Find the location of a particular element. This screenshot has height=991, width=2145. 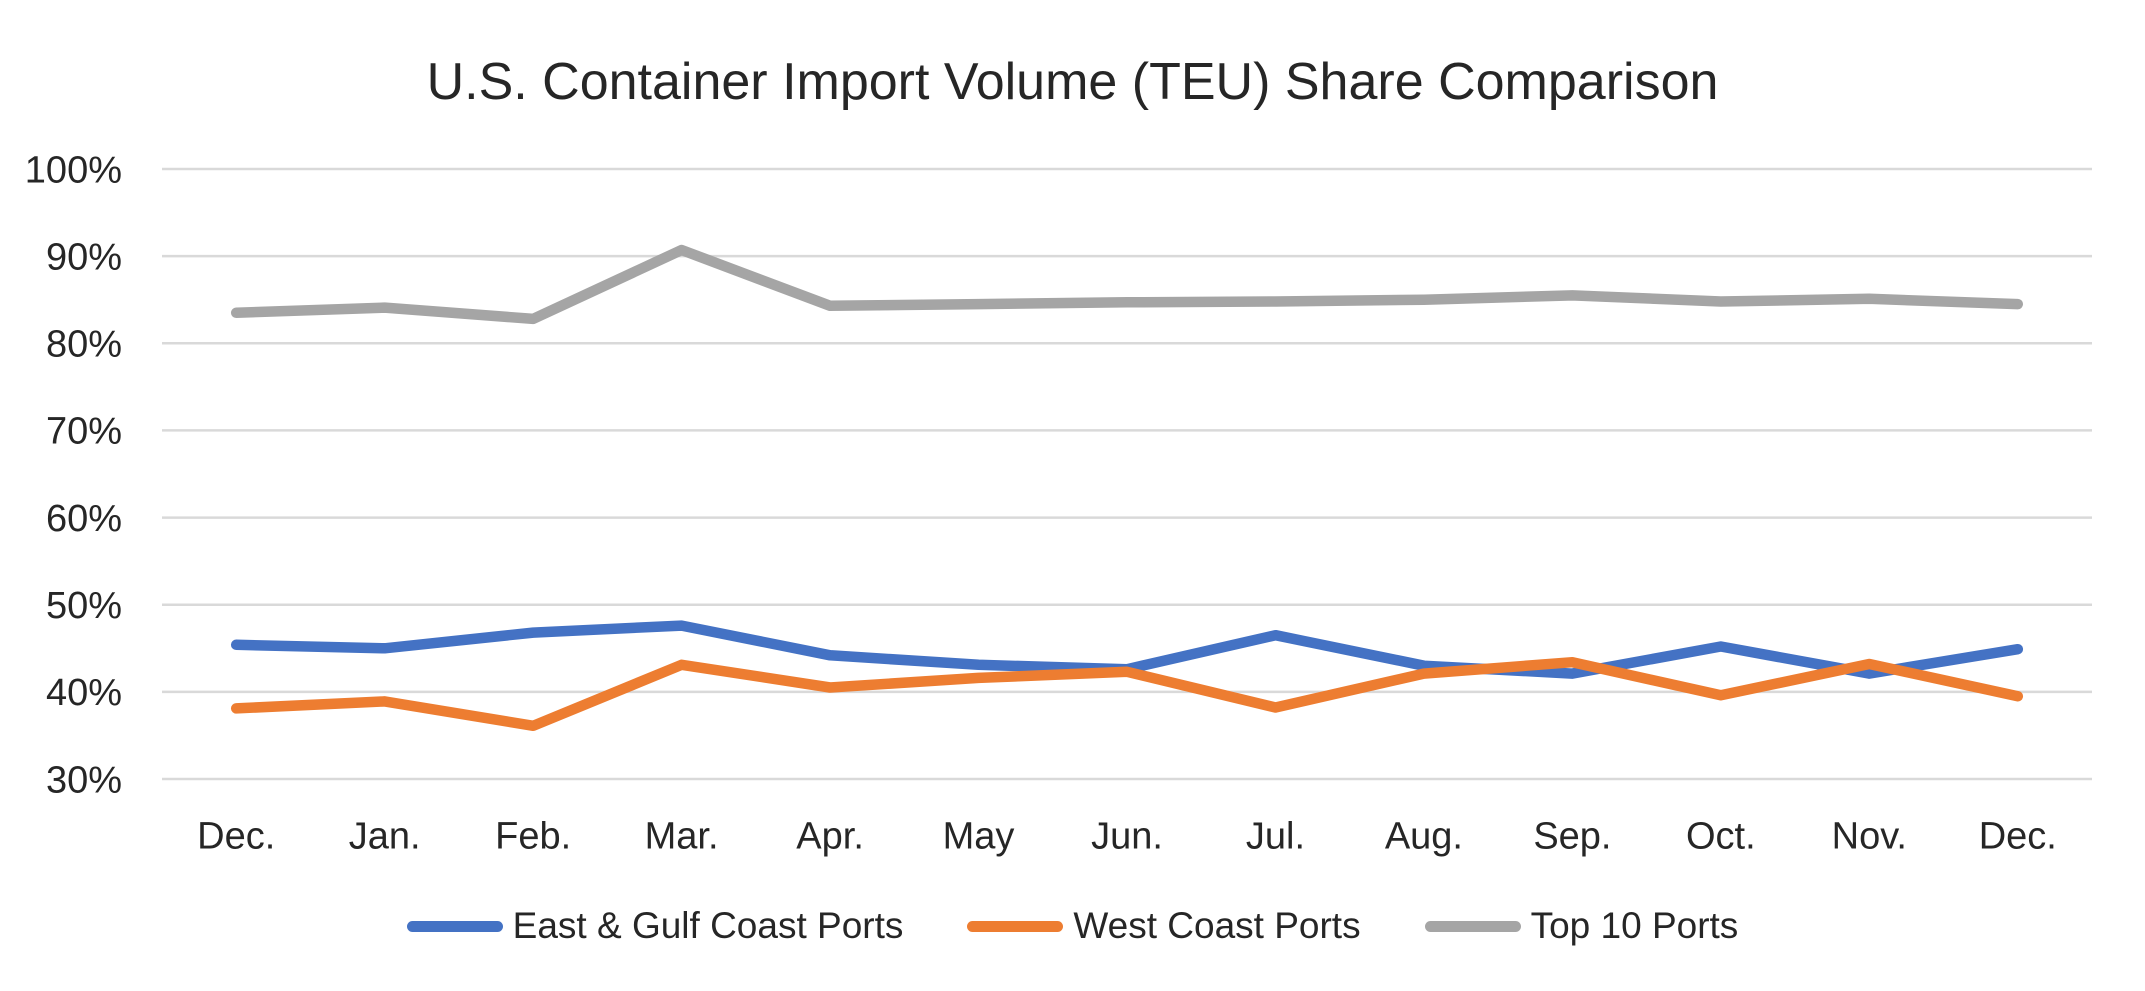

legend-item-east-gulf-coast-ports: East & Gulf Coast Ports is located at coordinates (655, 926).